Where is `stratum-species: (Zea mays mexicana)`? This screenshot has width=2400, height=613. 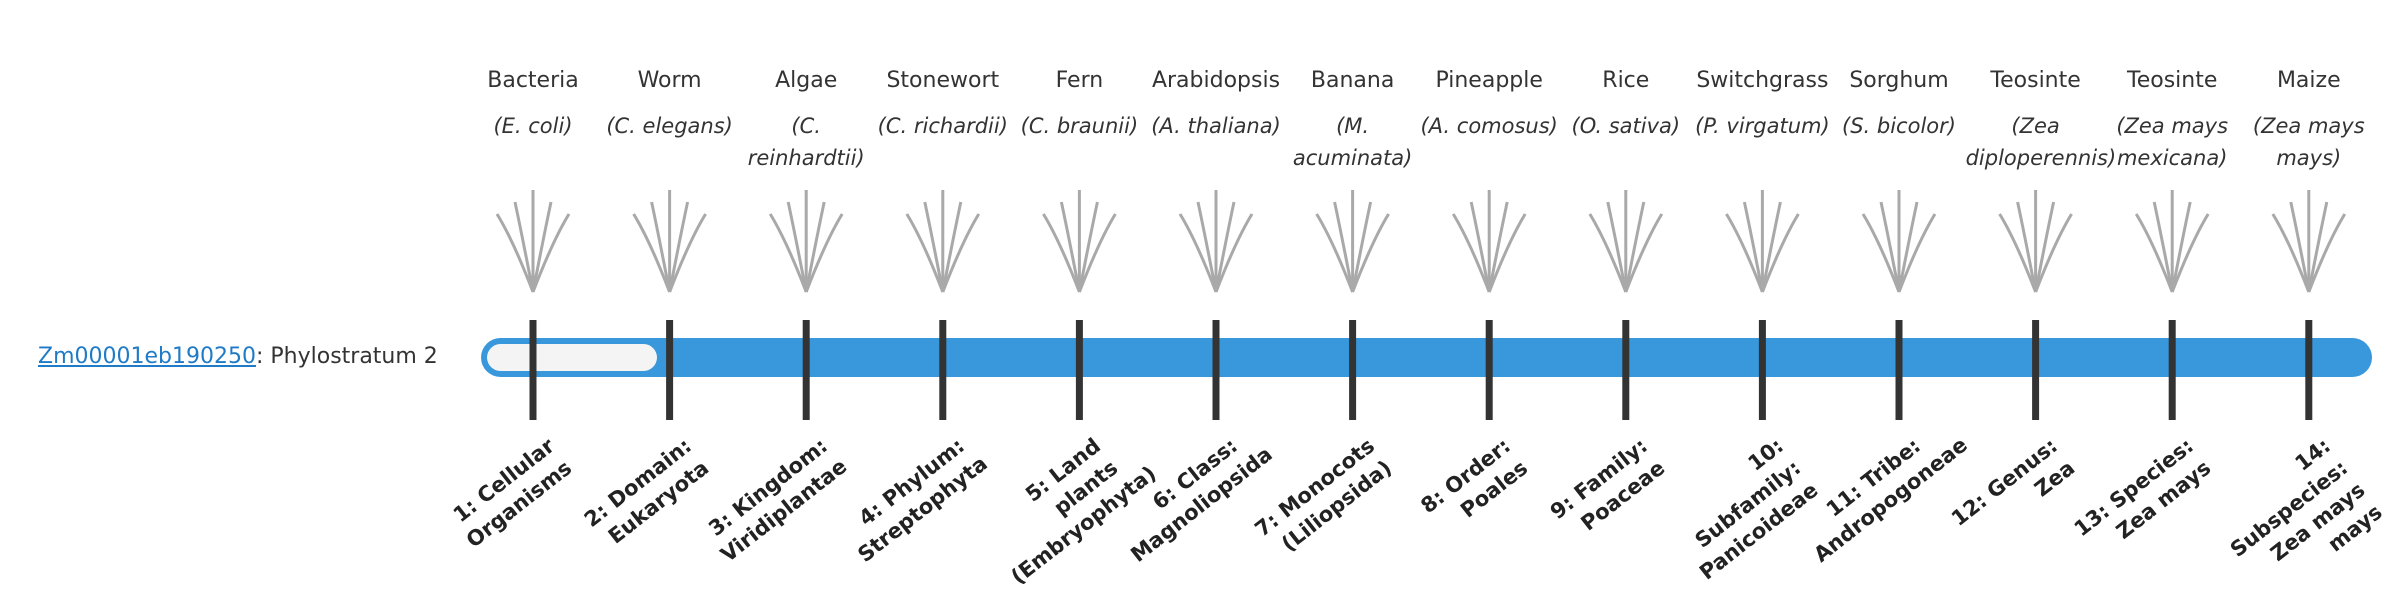
stratum-species: (Zea mays mexicana) is located at coordinates (2172, 142).